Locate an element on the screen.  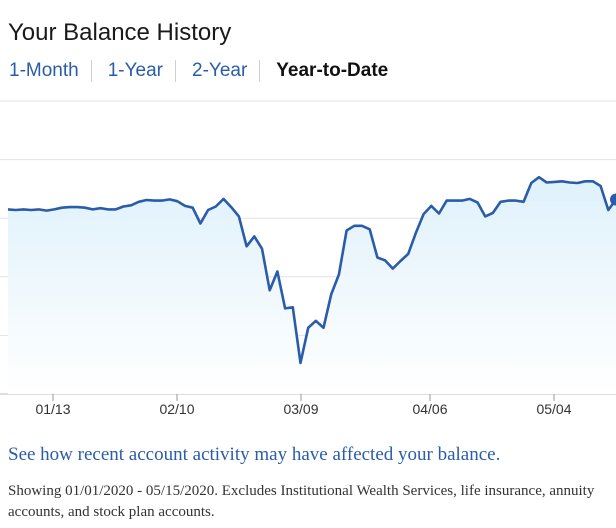
tab-1-month: 1-Month is located at coordinates (44, 70).